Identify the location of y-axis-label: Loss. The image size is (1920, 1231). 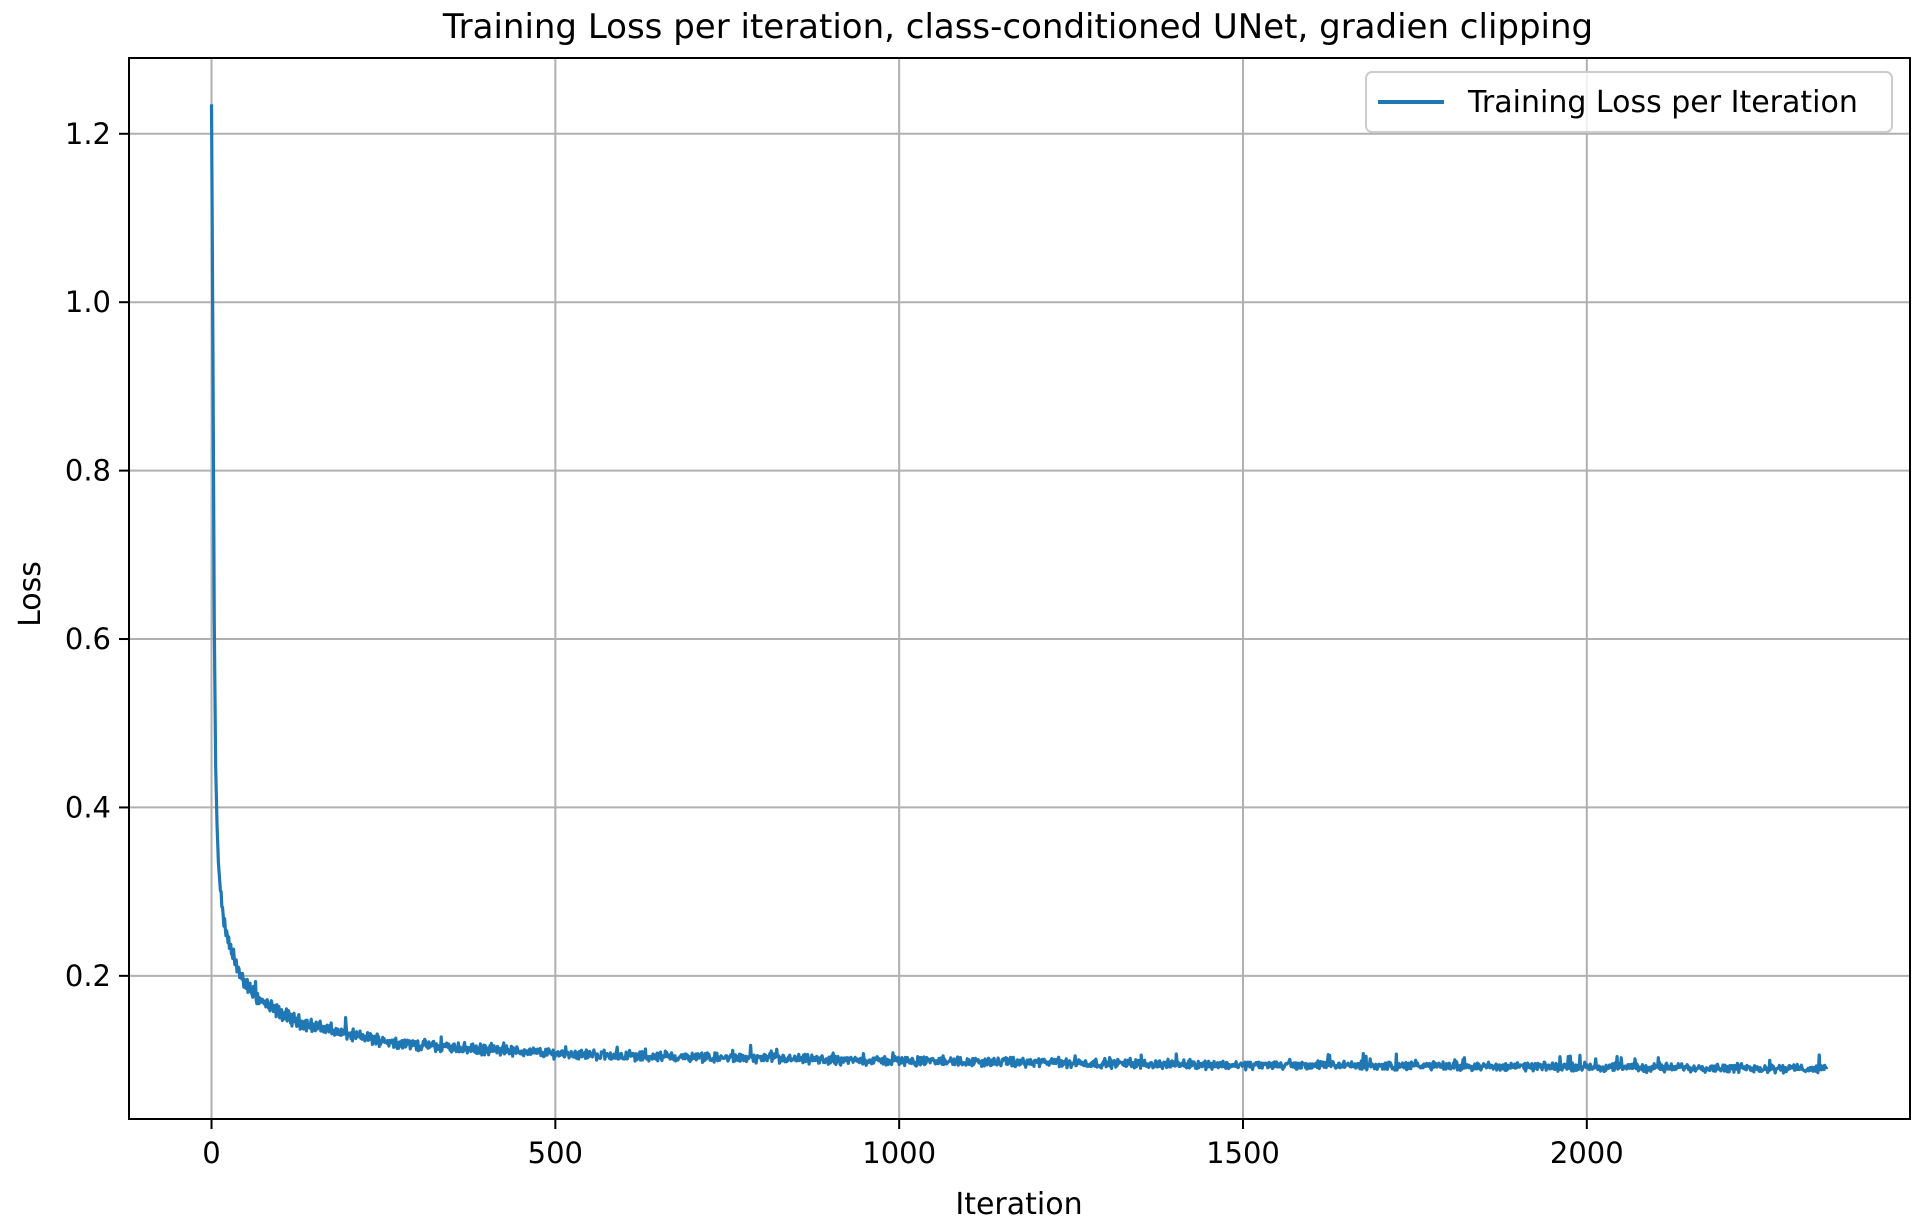
(30, 594).